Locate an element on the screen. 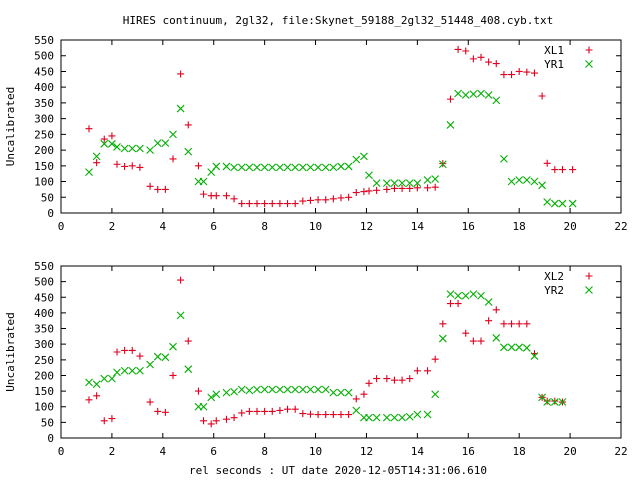 This screenshot has height=485, width=640. x-tick-label: 10 is located at coordinates (315, 226).